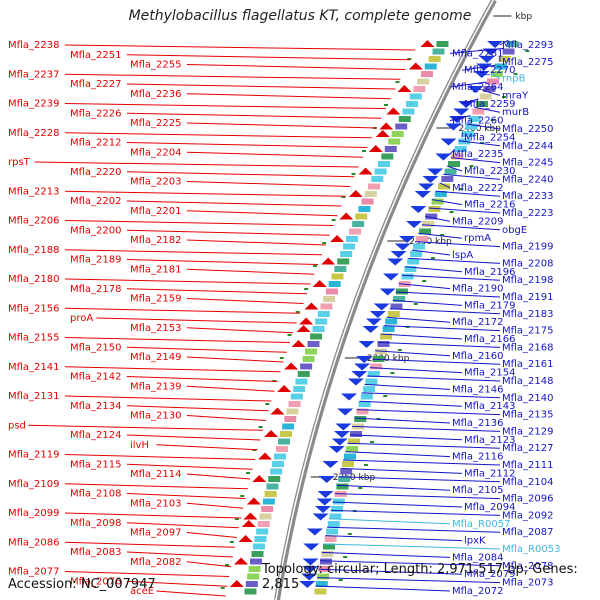  What do you see at coordinates (528, 347) in the screenshot?
I see `gene-label-right: Mfla_2168` at bounding box center [528, 347].